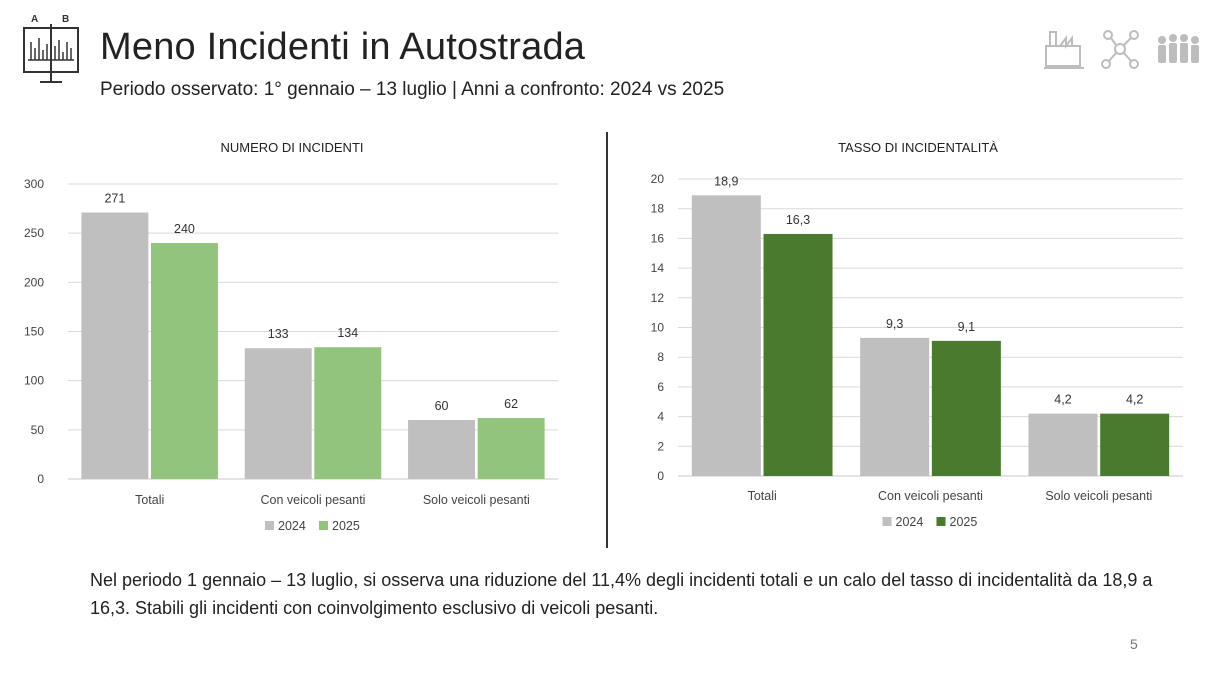 The image size is (1213, 673). I want to click on y-tick-label: 2, so click(660, 446).